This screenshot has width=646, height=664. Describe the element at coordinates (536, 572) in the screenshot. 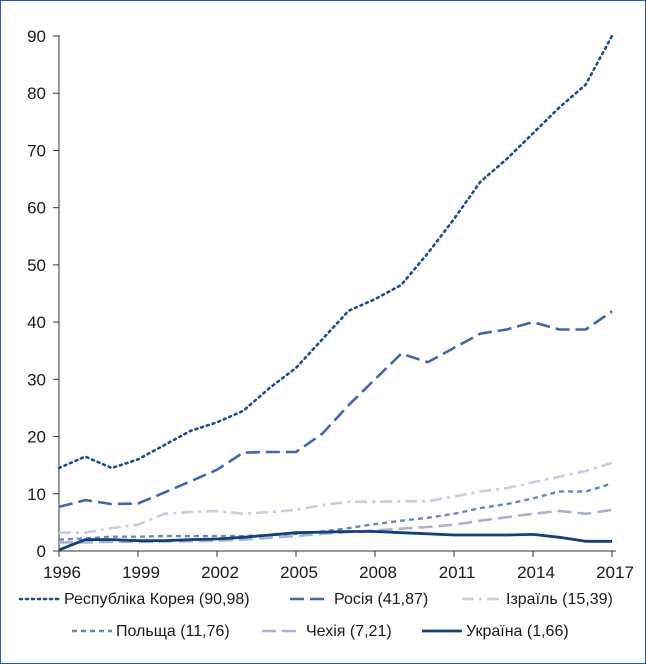

I see `x-tick-label: 2014` at that location.